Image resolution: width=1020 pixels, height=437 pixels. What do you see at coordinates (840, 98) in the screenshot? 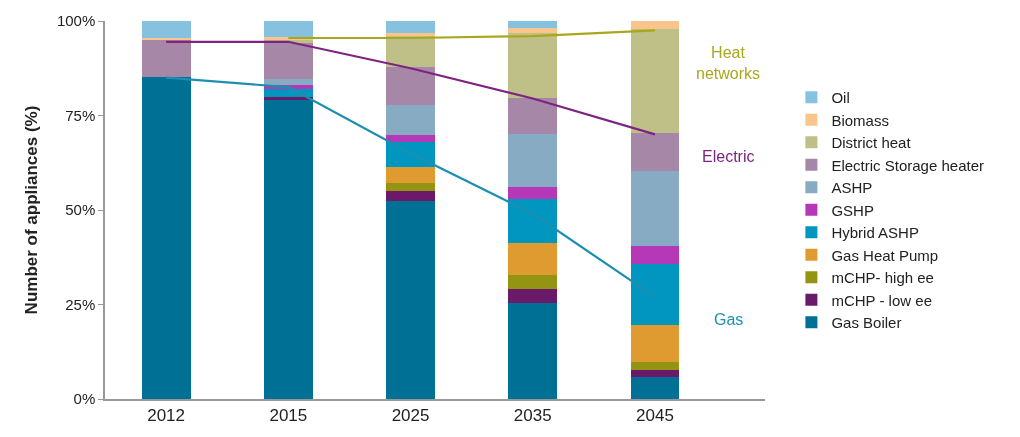
I see `legend-label: Oil` at bounding box center [840, 98].